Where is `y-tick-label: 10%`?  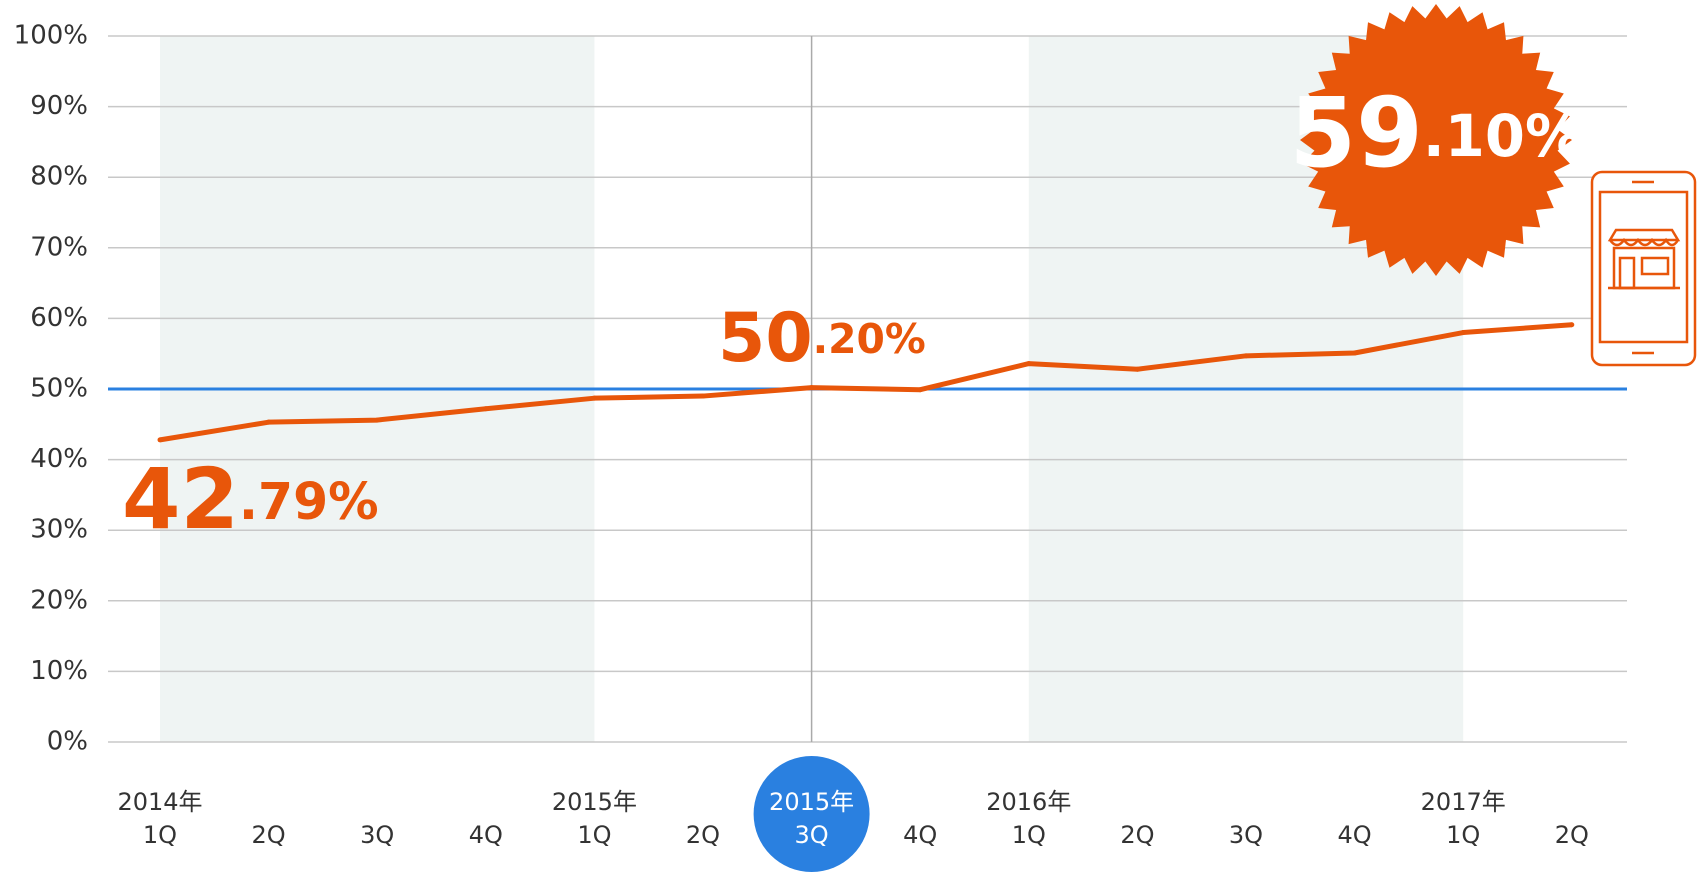
y-tick-label: 10% is located at coordinates (59, 671).